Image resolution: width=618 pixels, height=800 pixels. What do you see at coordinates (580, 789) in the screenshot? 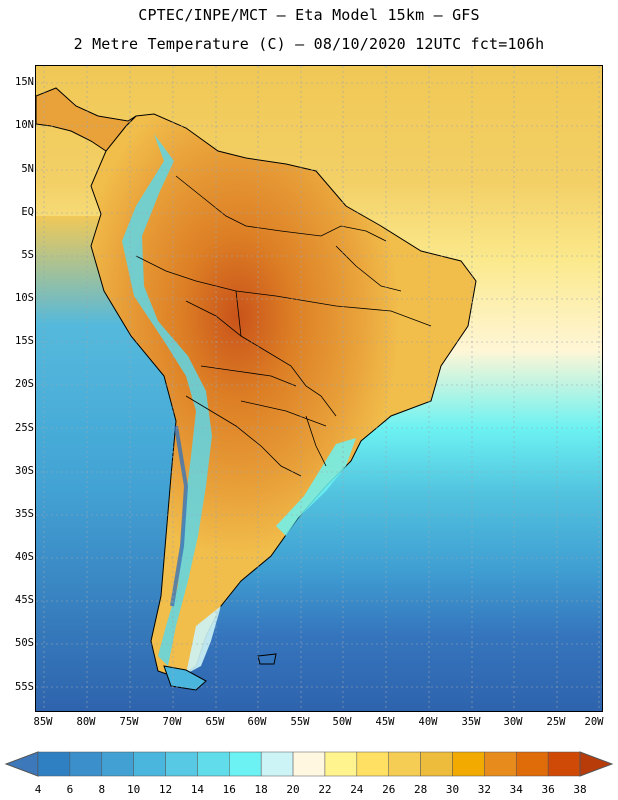
I see `colorbar-tick-label: 38` at bounding box center [580, 789].